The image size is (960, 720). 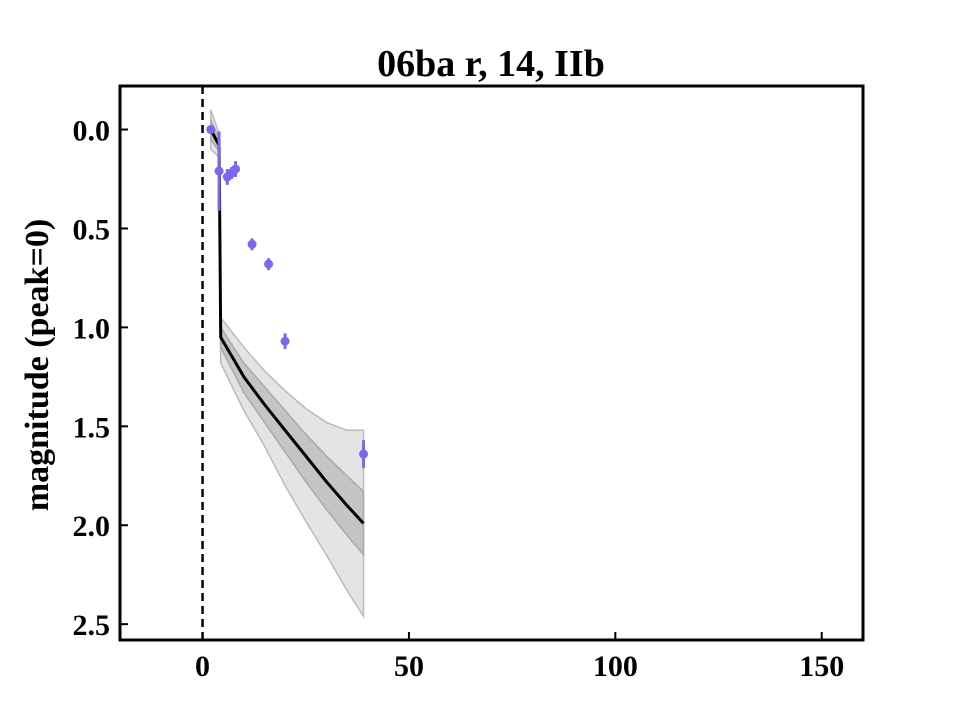 I want to click on y-tick-label: 1.5, so click(x=92, y=427).